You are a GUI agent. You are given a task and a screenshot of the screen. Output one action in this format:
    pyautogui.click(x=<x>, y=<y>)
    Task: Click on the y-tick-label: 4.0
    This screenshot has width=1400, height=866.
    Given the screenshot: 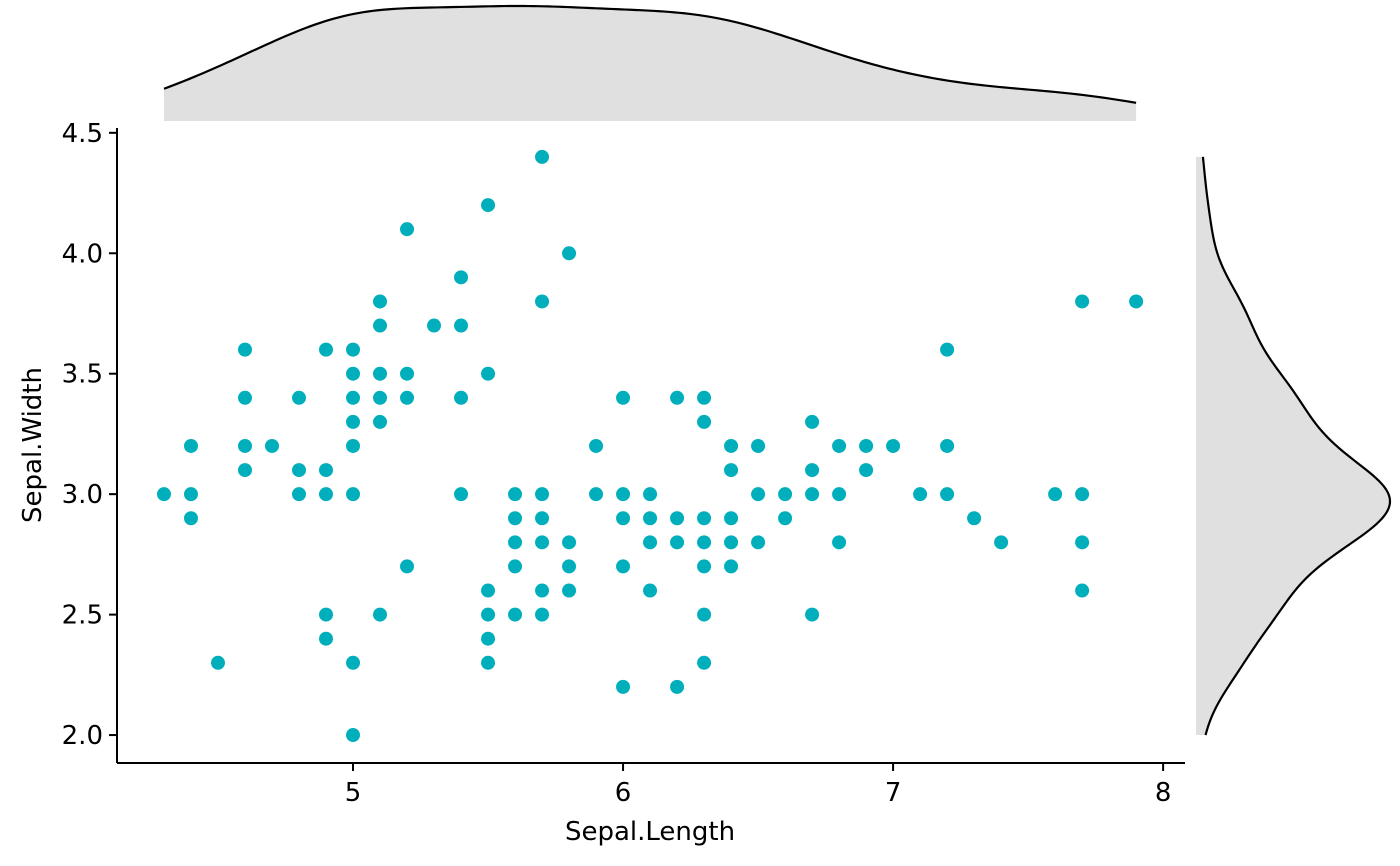 What is the action you would take?
    pyautogui.click(x=82, y=254)
    